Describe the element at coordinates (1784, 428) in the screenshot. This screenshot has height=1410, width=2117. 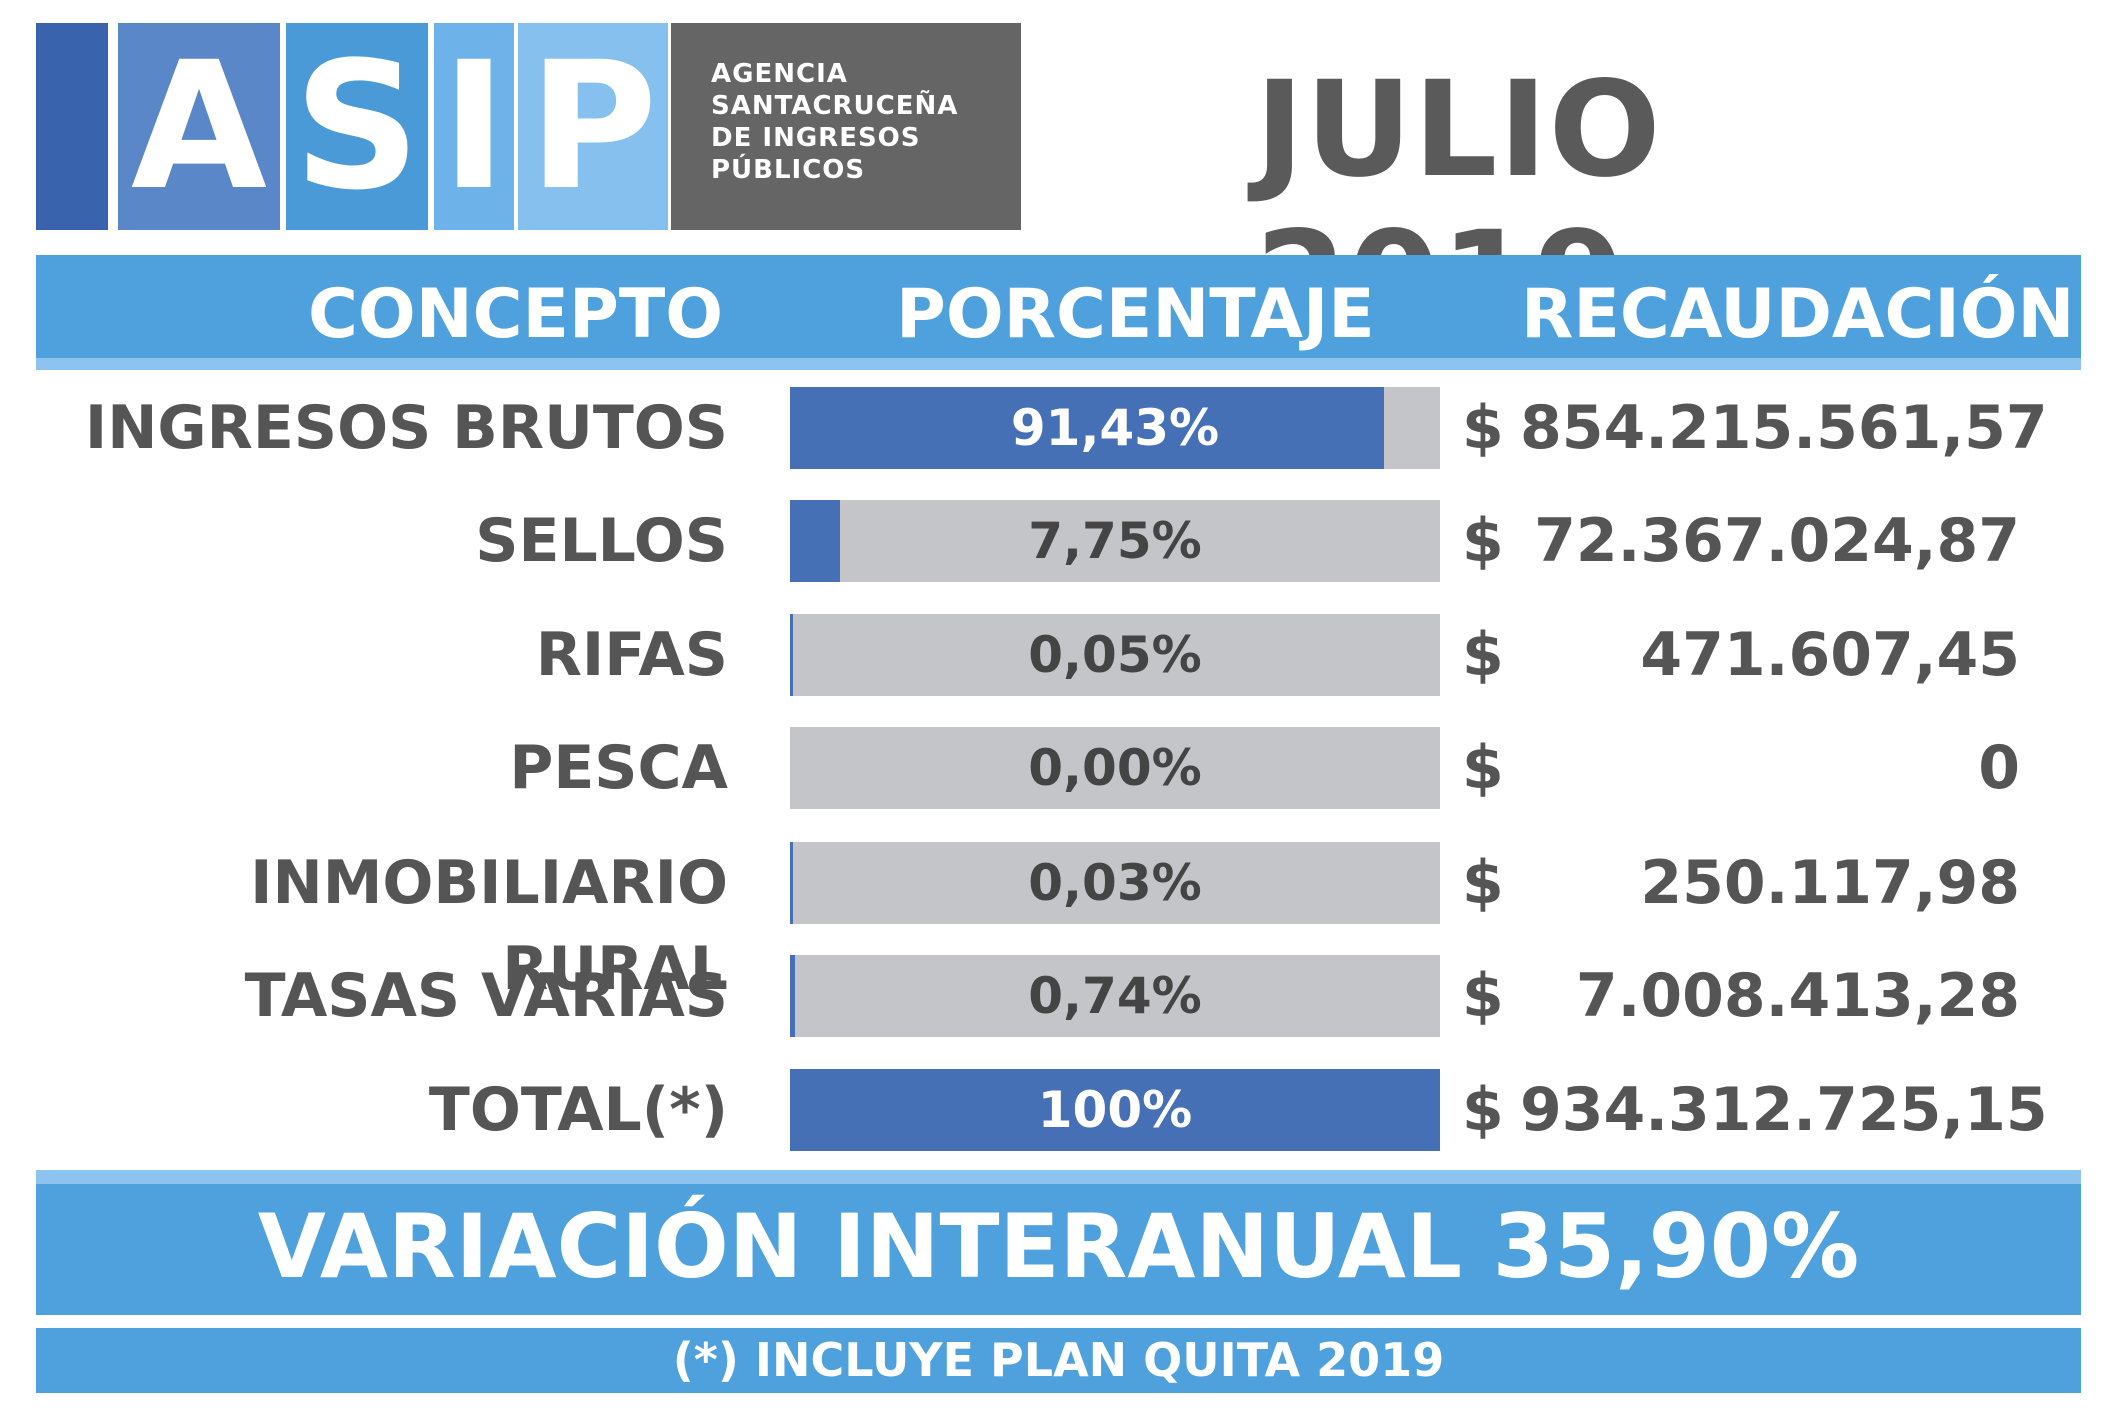
I see `amount-value: 854.215.561,57` at that location.